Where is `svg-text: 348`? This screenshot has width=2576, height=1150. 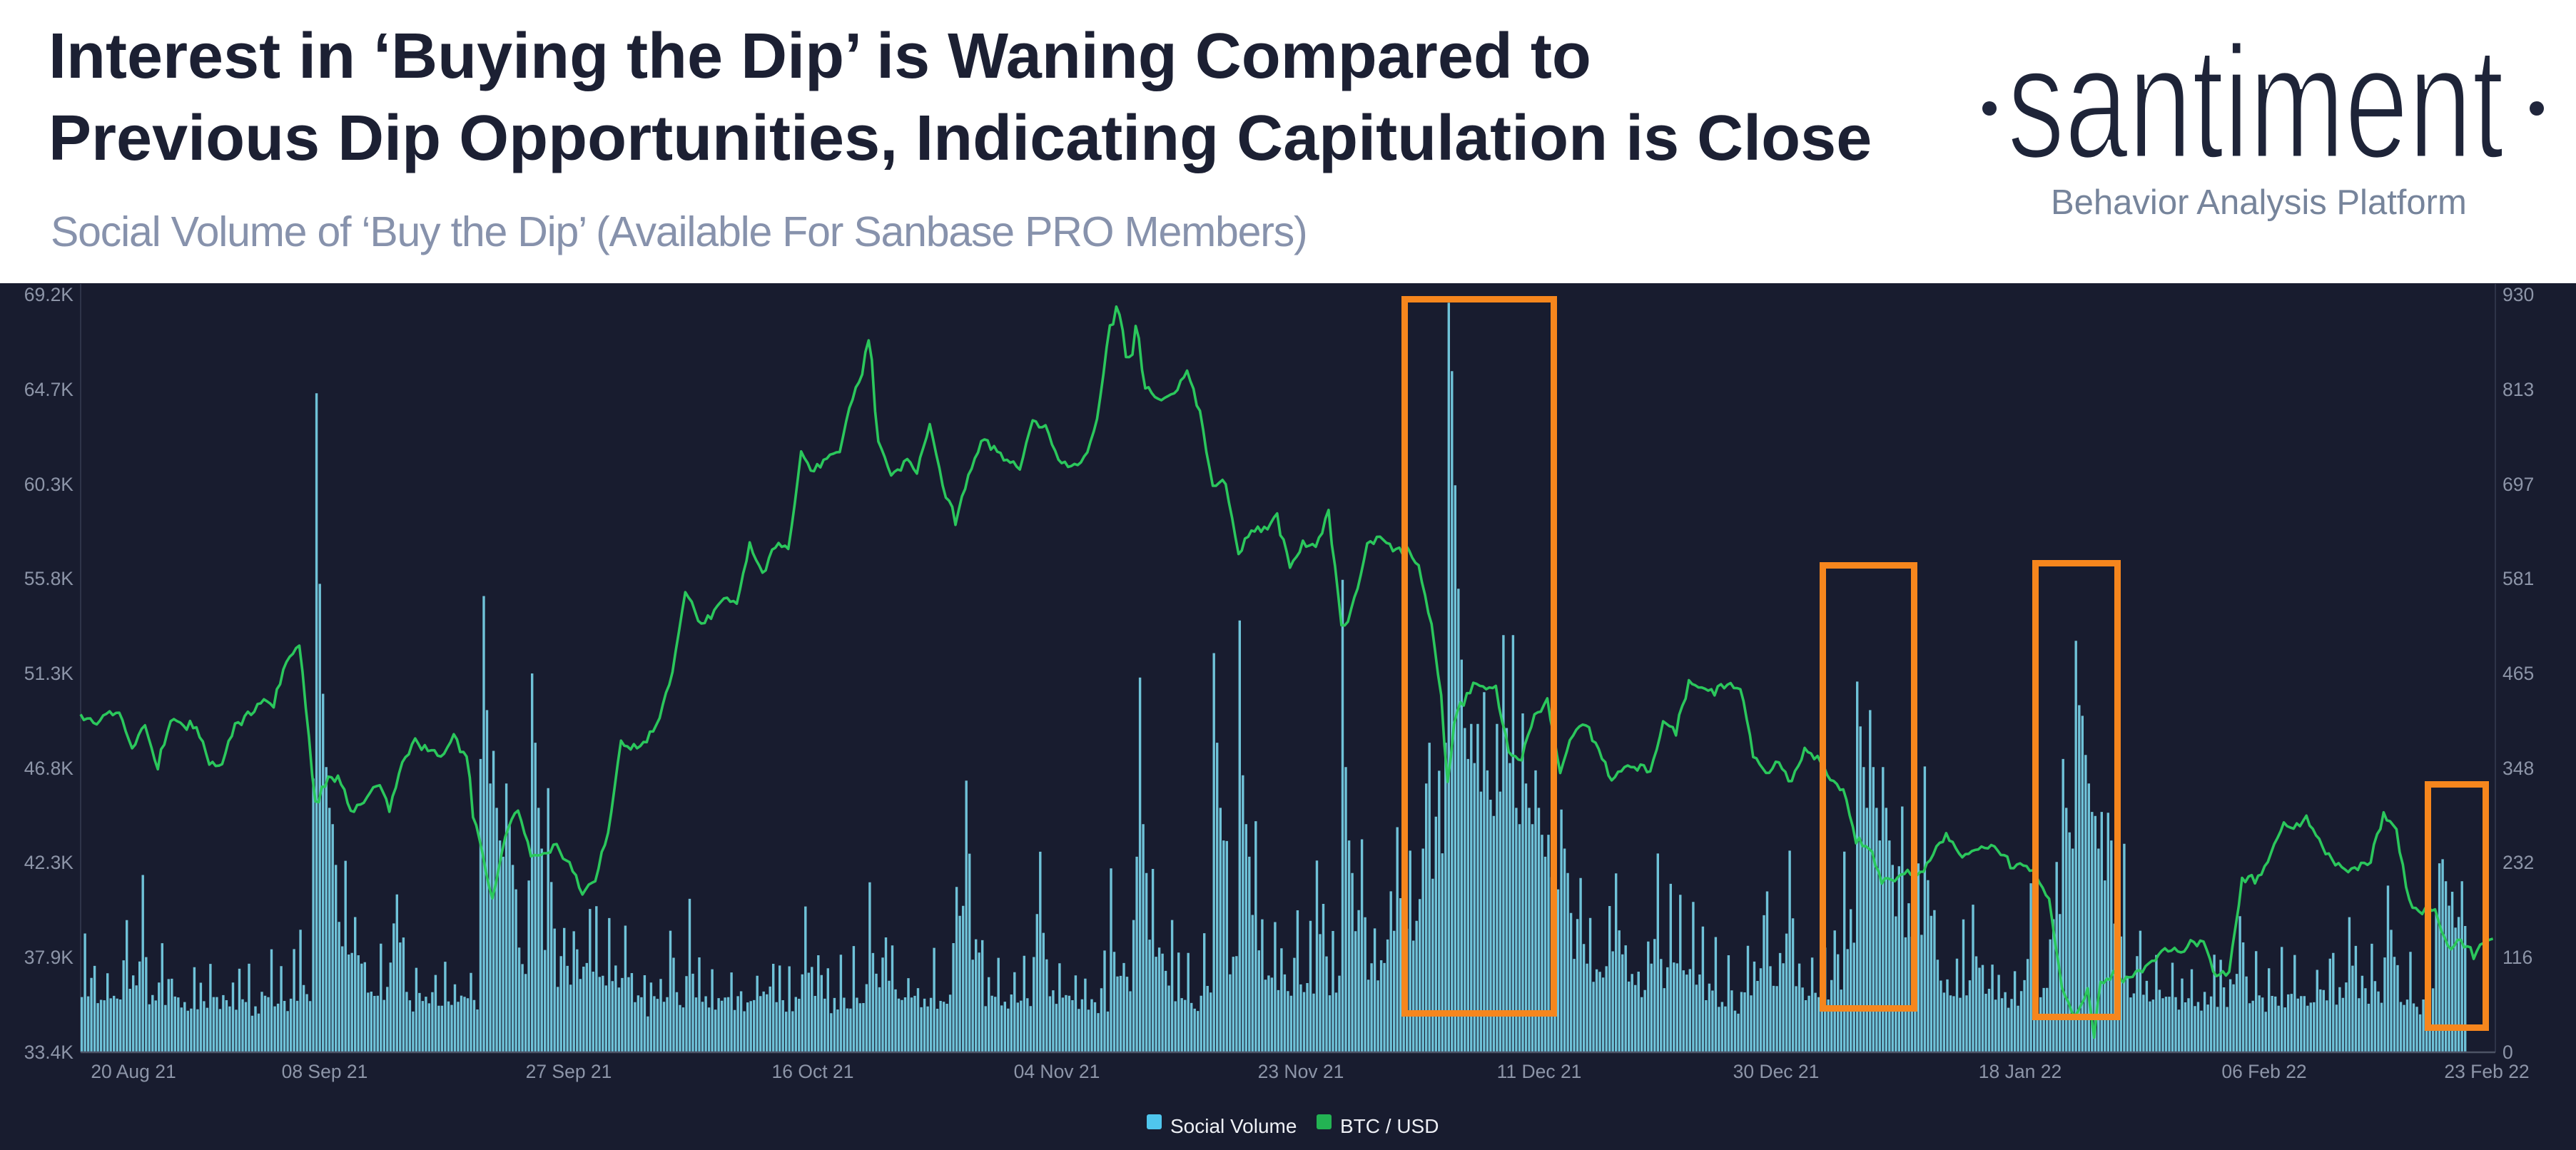
svg-text: 348 is located at coordinates (2518, 768).